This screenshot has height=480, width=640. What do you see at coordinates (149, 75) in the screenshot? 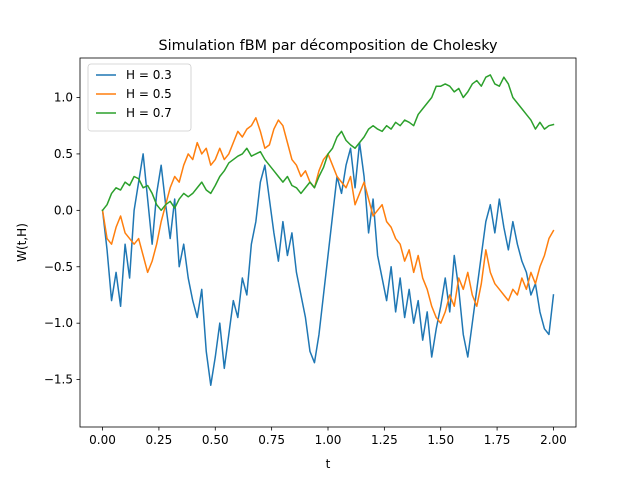
I see `legend-label-0: H = 0.3` at bounding box center [149, 75].